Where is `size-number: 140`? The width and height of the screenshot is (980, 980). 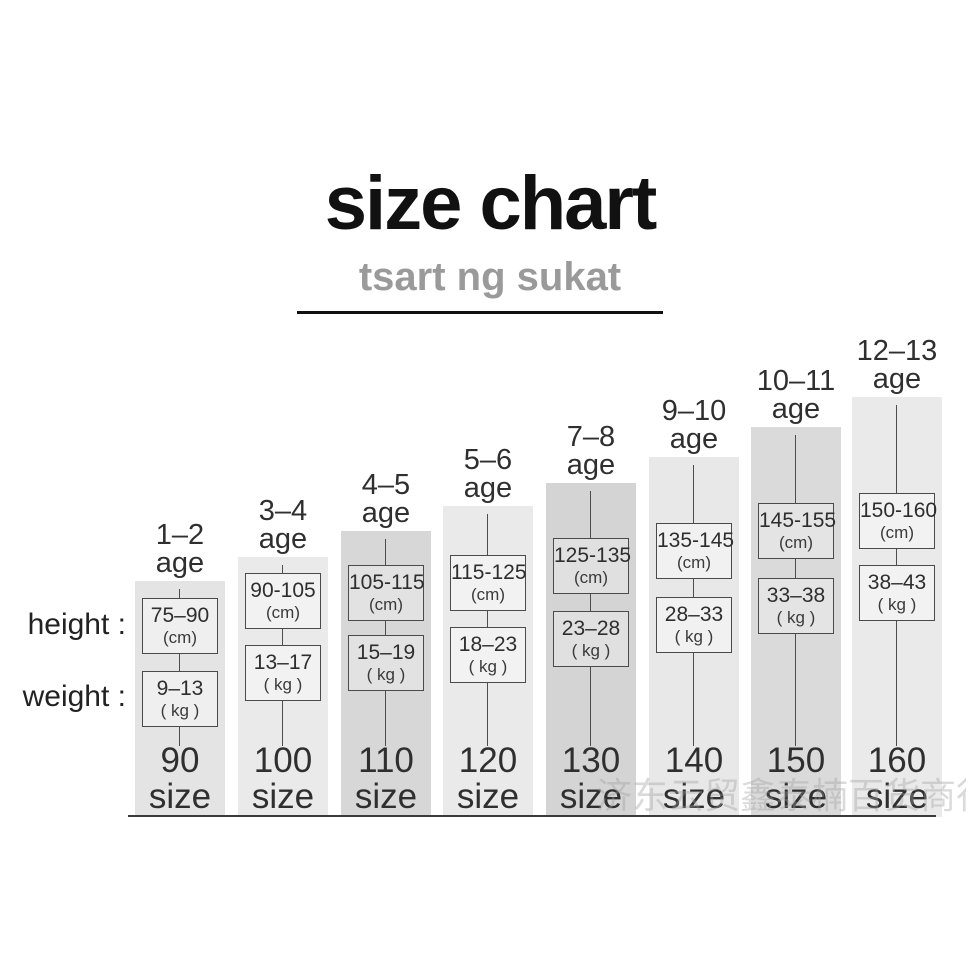
size-number: 140 is located at coordinates (694, 760).